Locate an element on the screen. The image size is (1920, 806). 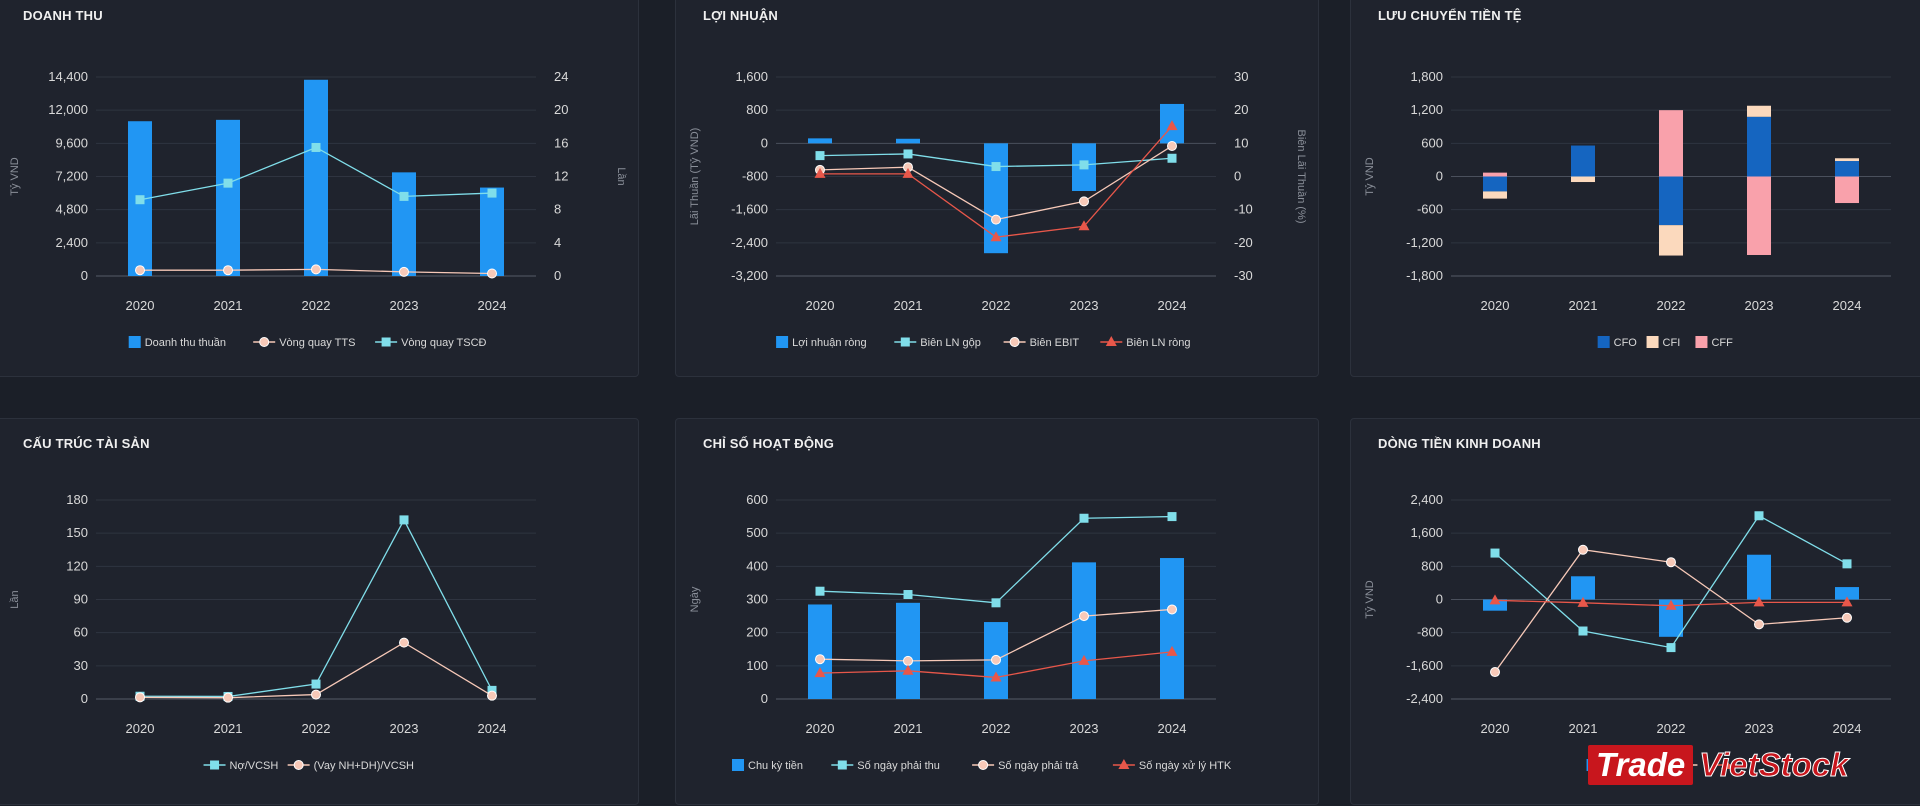
y-tick-label: 400 is located at coordinates (757, 565).